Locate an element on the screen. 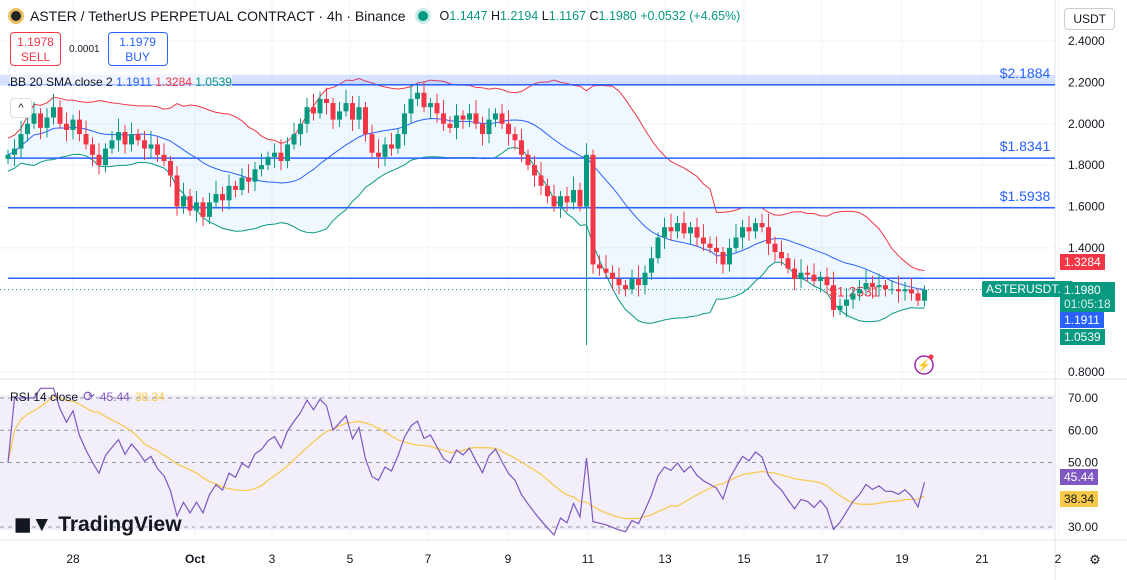 The height and width of the screenshot is (580, 1127). trade-panel: 1.1978 SELL 0.0001 1.1979 BUY is located at coordinates (89, 49).